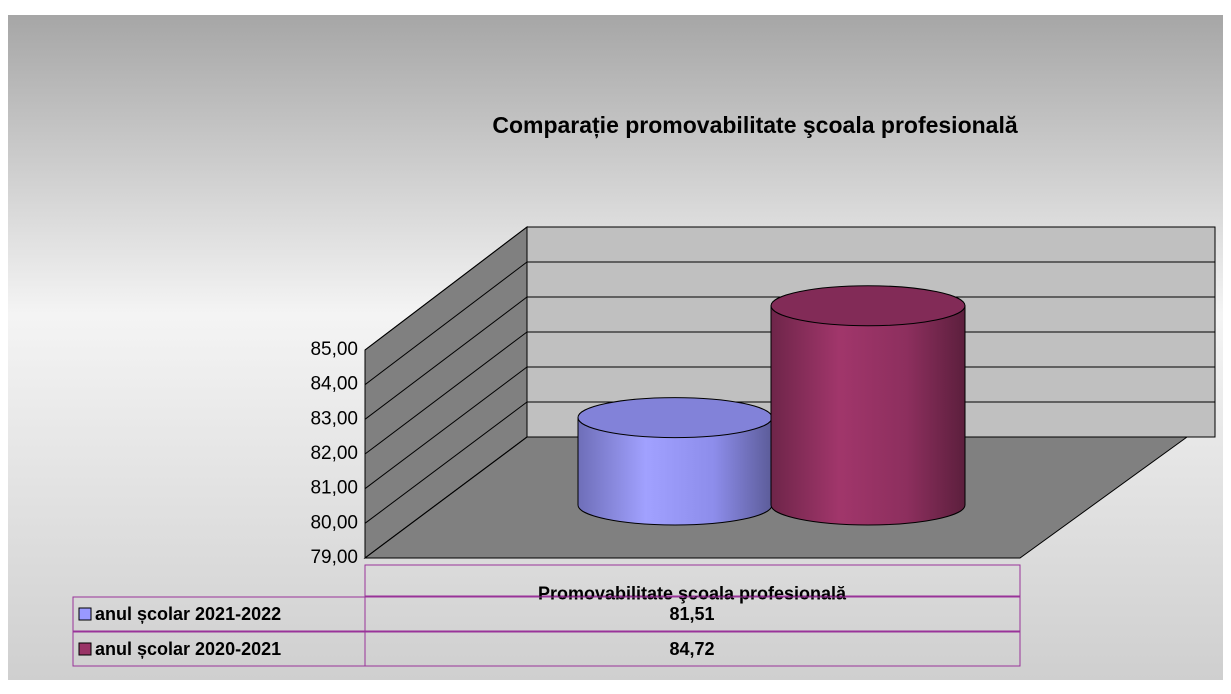 The image size is (1231, 694). I want to click on table-header: Promovabilitate şcoala profesională, so click(692, 593).